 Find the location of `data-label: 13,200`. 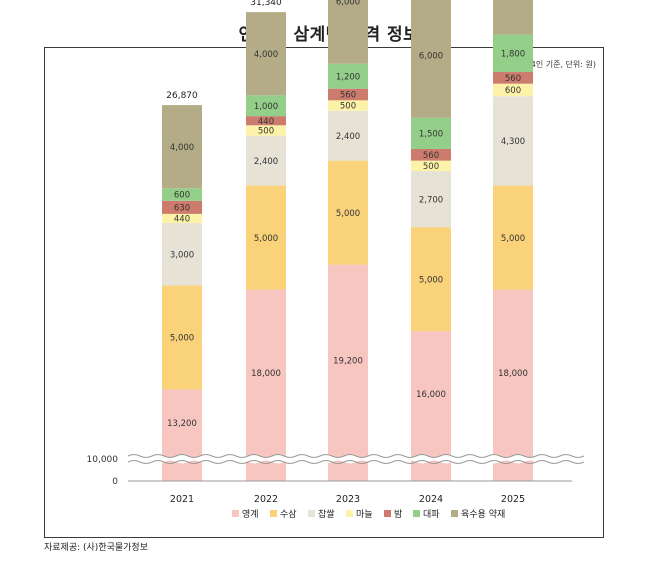

data-label: 13,200 is located at coordinates (182, 424).